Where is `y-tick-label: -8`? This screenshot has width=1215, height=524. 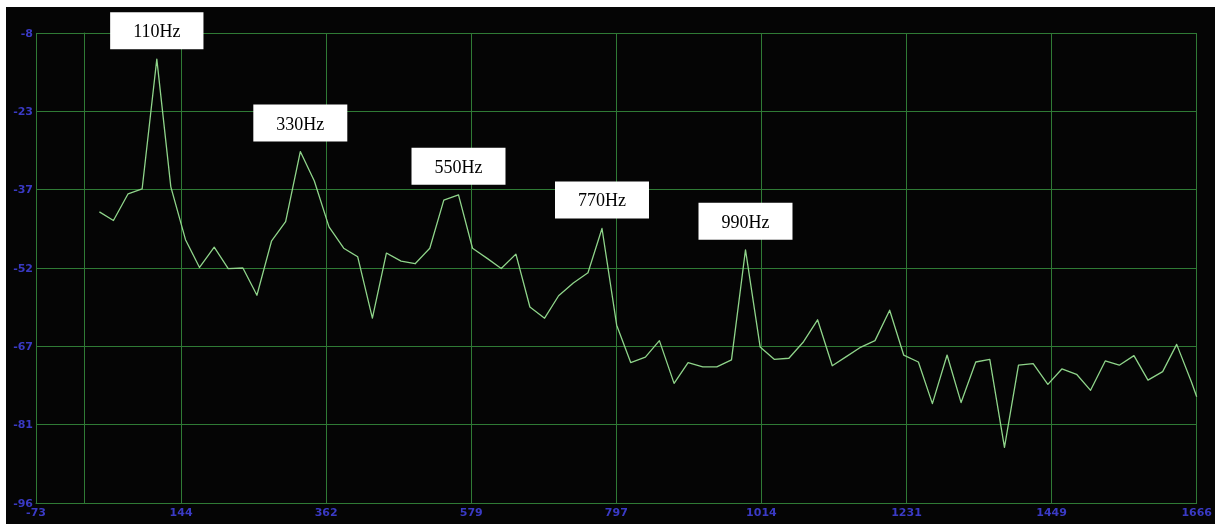
y-tick-label: -8 is located at coordinates (26, 33).